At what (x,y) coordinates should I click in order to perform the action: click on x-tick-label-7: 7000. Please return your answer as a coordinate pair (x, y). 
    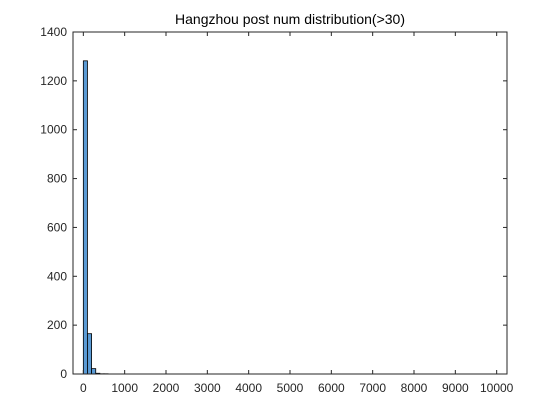
    Looking at the image, I should click on (372, 388).